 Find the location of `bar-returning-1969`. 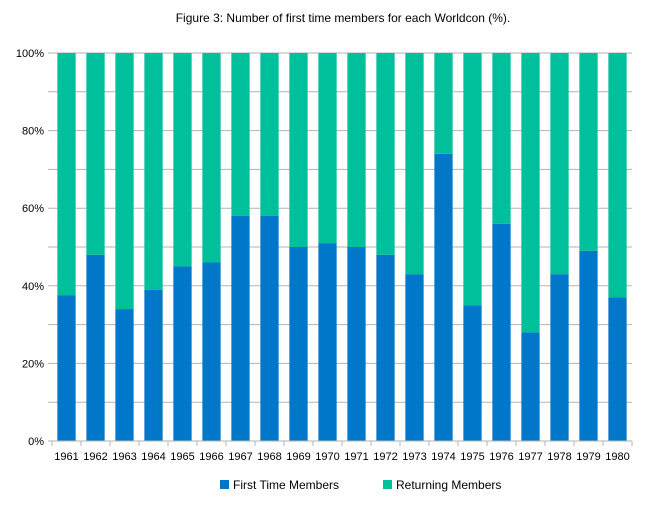

bar-returning-1969 is located at coordinates (298, 150).